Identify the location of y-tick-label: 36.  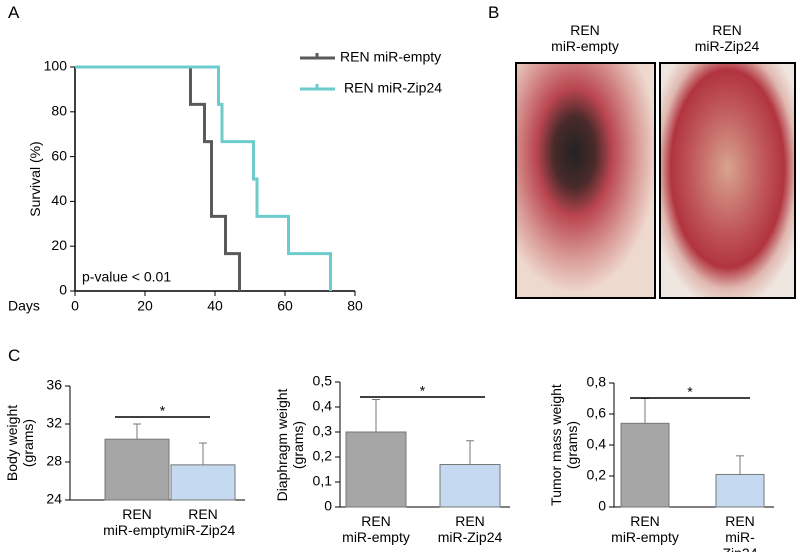
(54, 385).